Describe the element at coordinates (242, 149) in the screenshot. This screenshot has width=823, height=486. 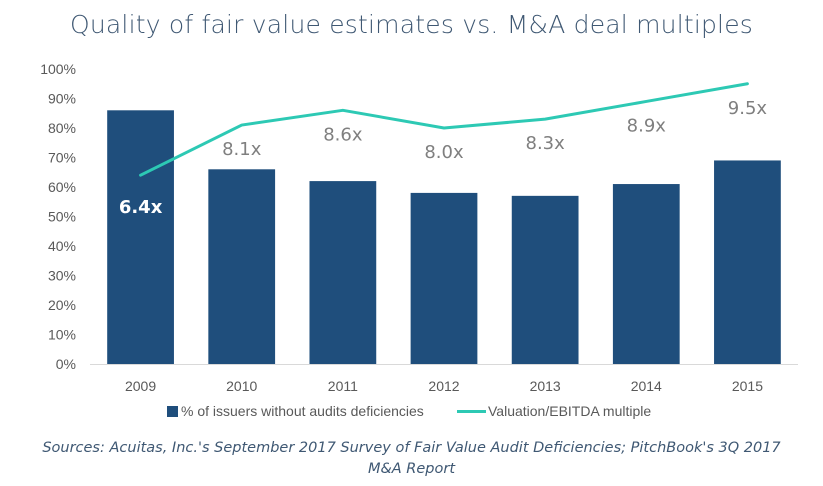
I see `line-data-label: 8.1x` at that location.